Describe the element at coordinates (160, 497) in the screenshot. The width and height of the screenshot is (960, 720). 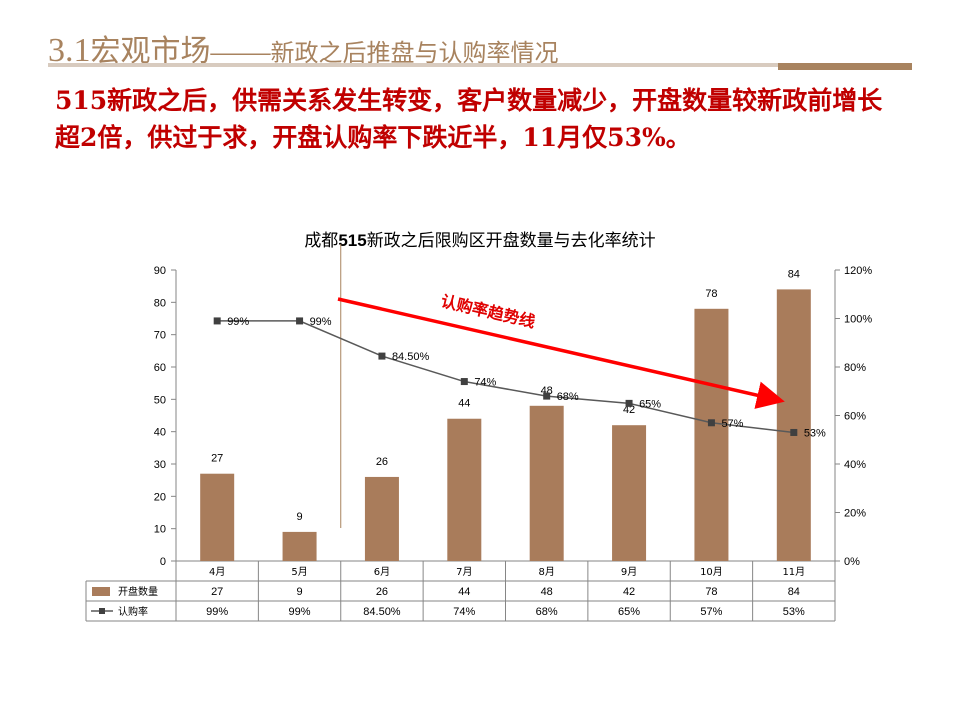
I see `y-left-tick-label: 20` at that location.